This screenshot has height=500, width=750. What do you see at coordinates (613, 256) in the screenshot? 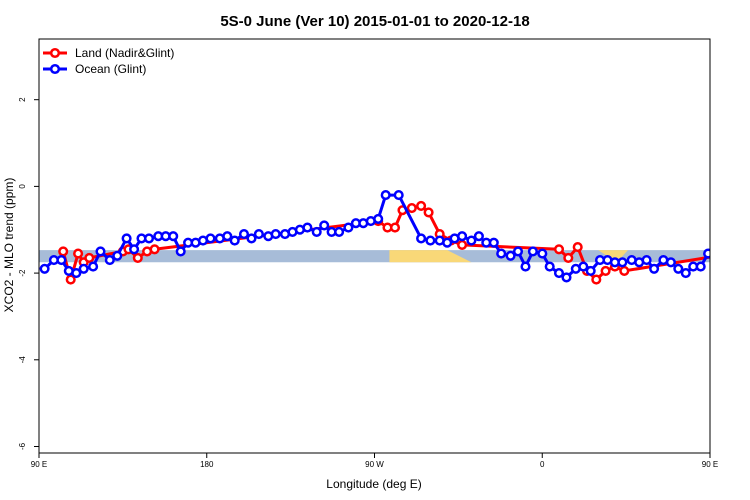
I see `band-land-africa` at bounding box center [613, 256].